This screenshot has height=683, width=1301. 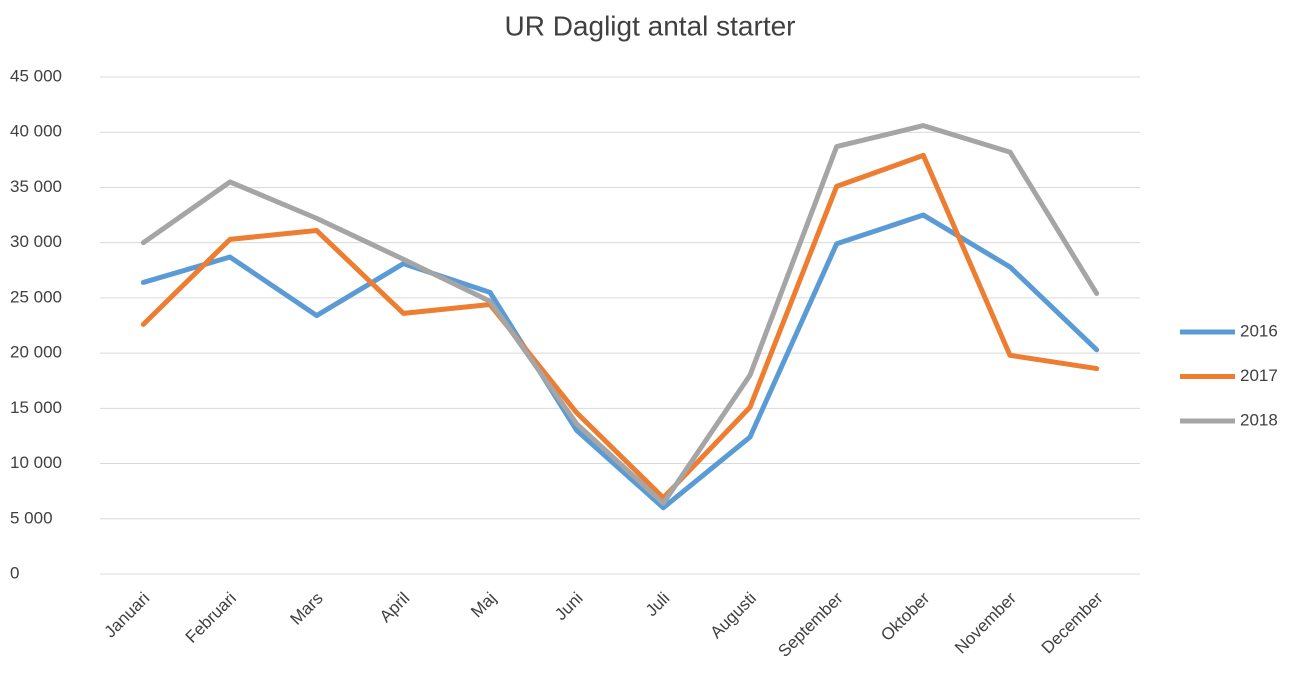 What do you see at coordinates (649, 25) in the screenshot?
I see `chart-title: UR Dagligt antal starter` at bounding box center [649, 25].